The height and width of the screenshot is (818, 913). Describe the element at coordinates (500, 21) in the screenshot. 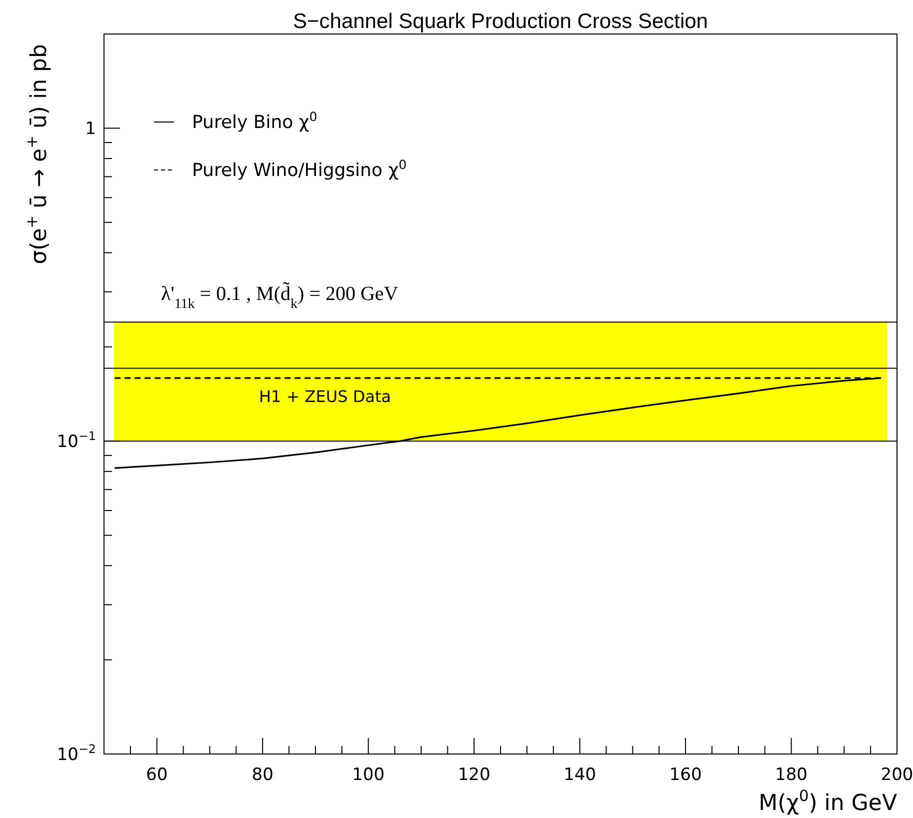

I see `chart-title: S−channel Squark Production Cross Section` at that location.